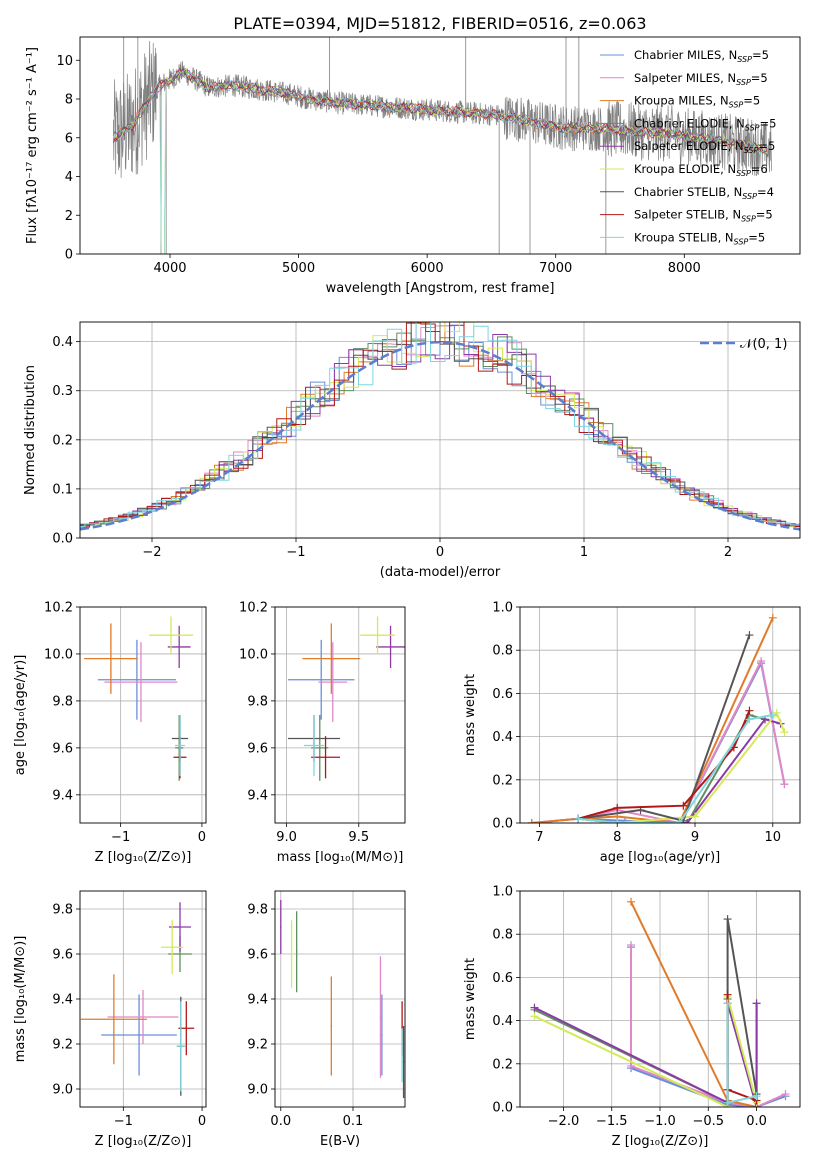  I want to click on age_vs_Z-ytick-label: 10.2, so click(58, 608).